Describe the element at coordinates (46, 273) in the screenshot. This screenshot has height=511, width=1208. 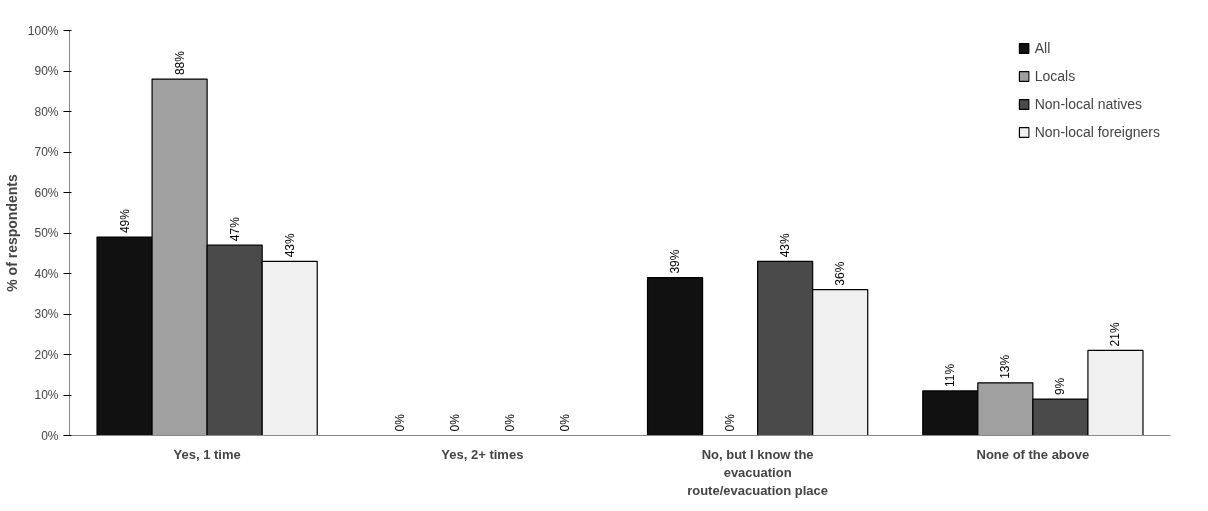
I see `y-tick-label: 40%` at that location.